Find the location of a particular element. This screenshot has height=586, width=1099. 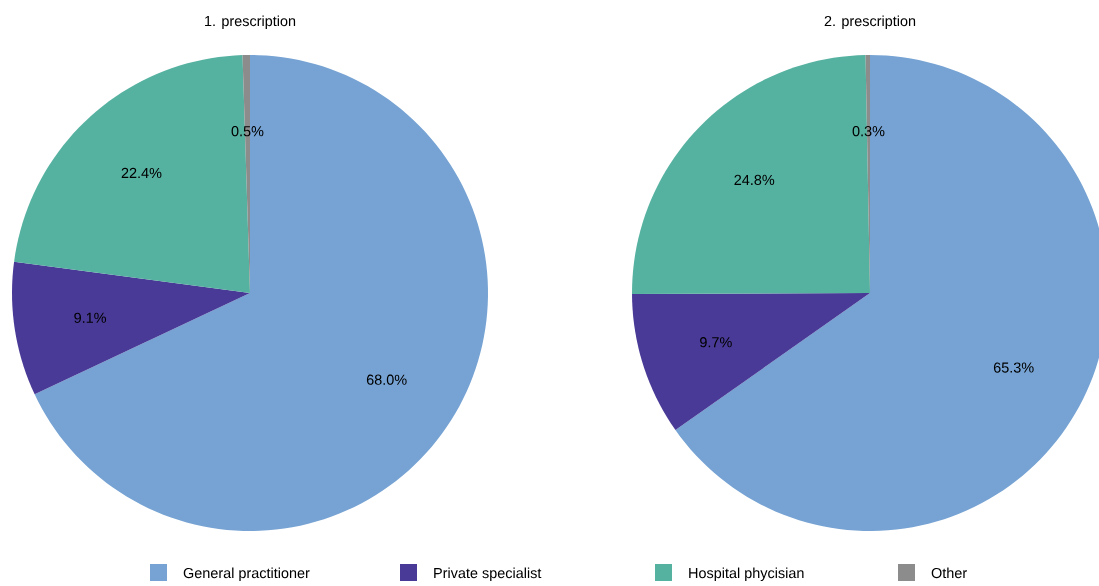

data-label: 24.8% is located at coordinates (754, 180).